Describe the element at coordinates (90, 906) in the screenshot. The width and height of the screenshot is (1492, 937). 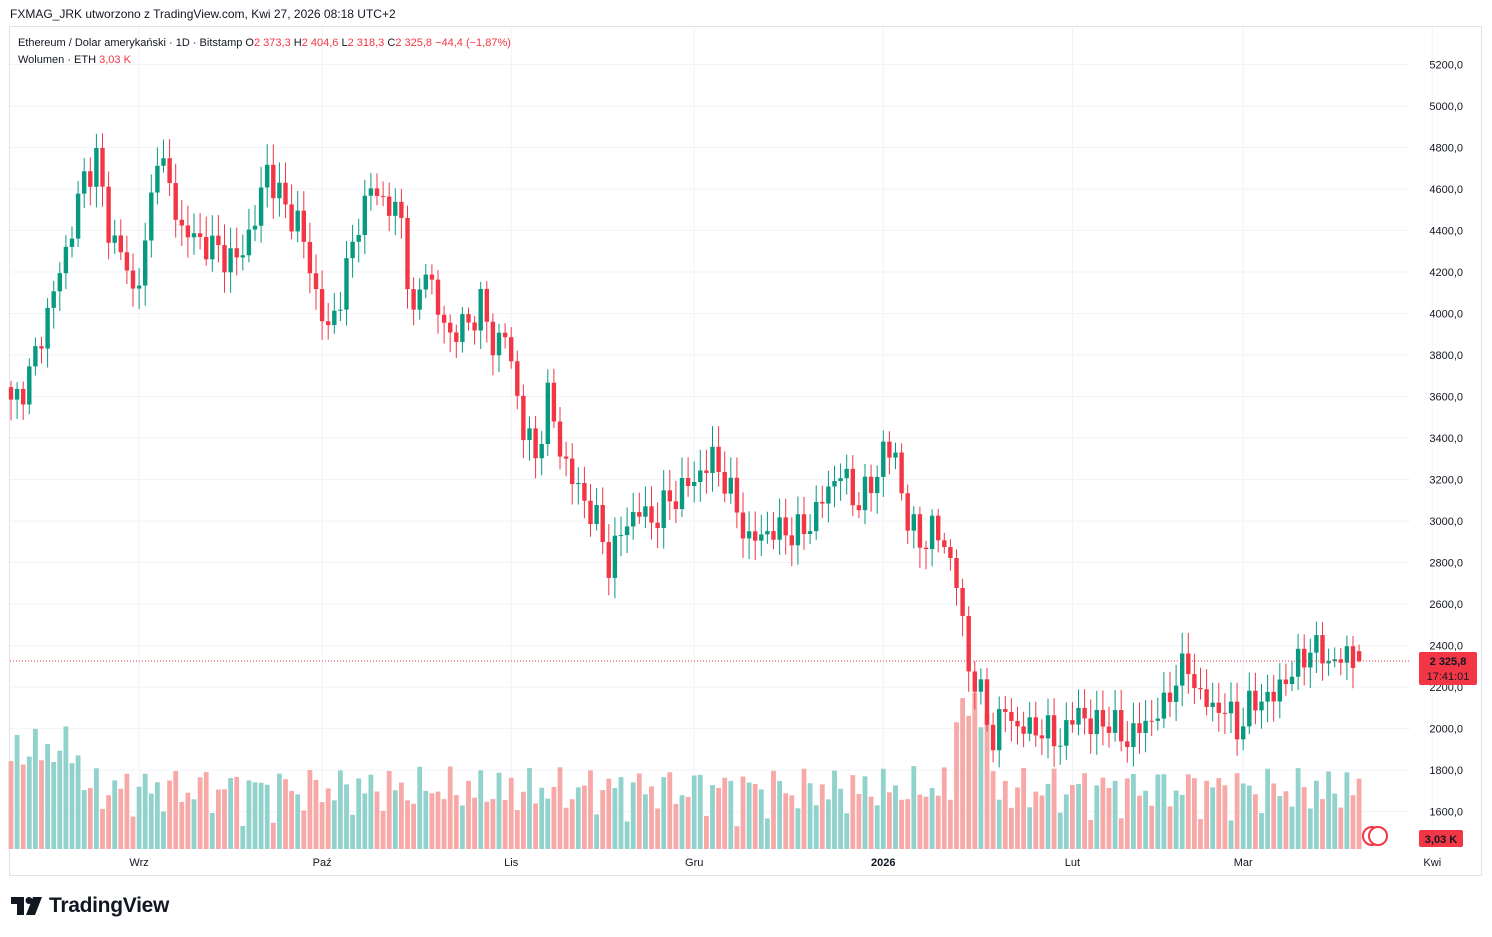
I see `tradingview-logo: TradingView` at that location.